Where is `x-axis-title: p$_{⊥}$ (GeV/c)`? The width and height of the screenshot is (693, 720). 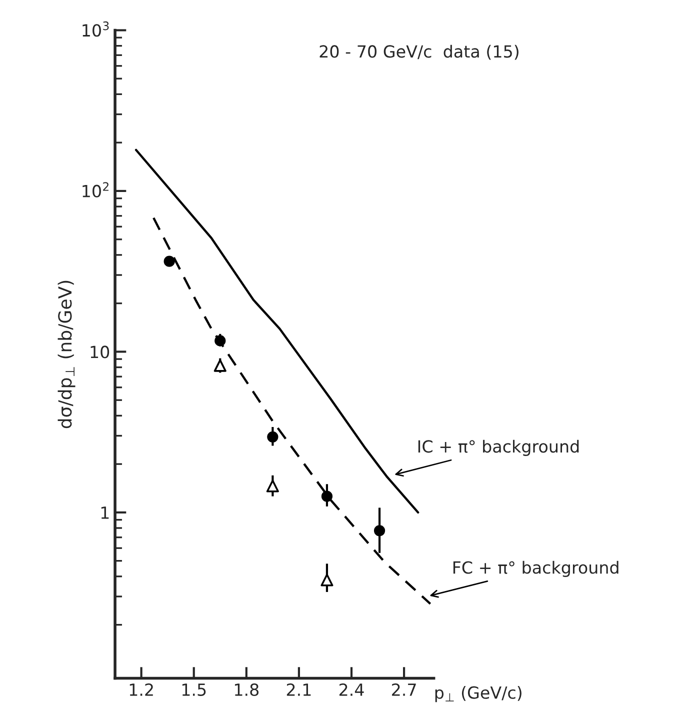
x-axis-title: p$_{⊥}$ (GeV/c) is located at coordinates (478, 694).